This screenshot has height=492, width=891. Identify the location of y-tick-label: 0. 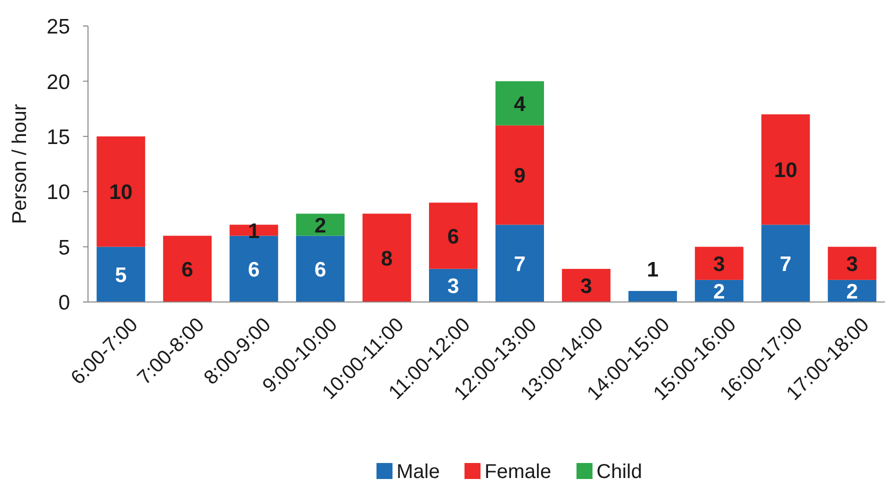
(64, 303).